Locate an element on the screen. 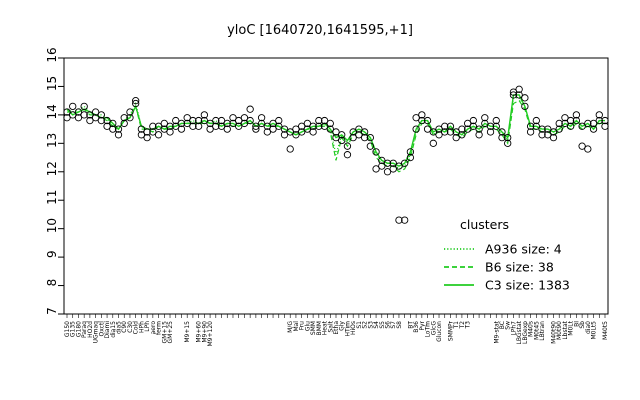 This screenshot has width=640, height=400. y-tick-label: 11 is located at coordinates (52, 197).